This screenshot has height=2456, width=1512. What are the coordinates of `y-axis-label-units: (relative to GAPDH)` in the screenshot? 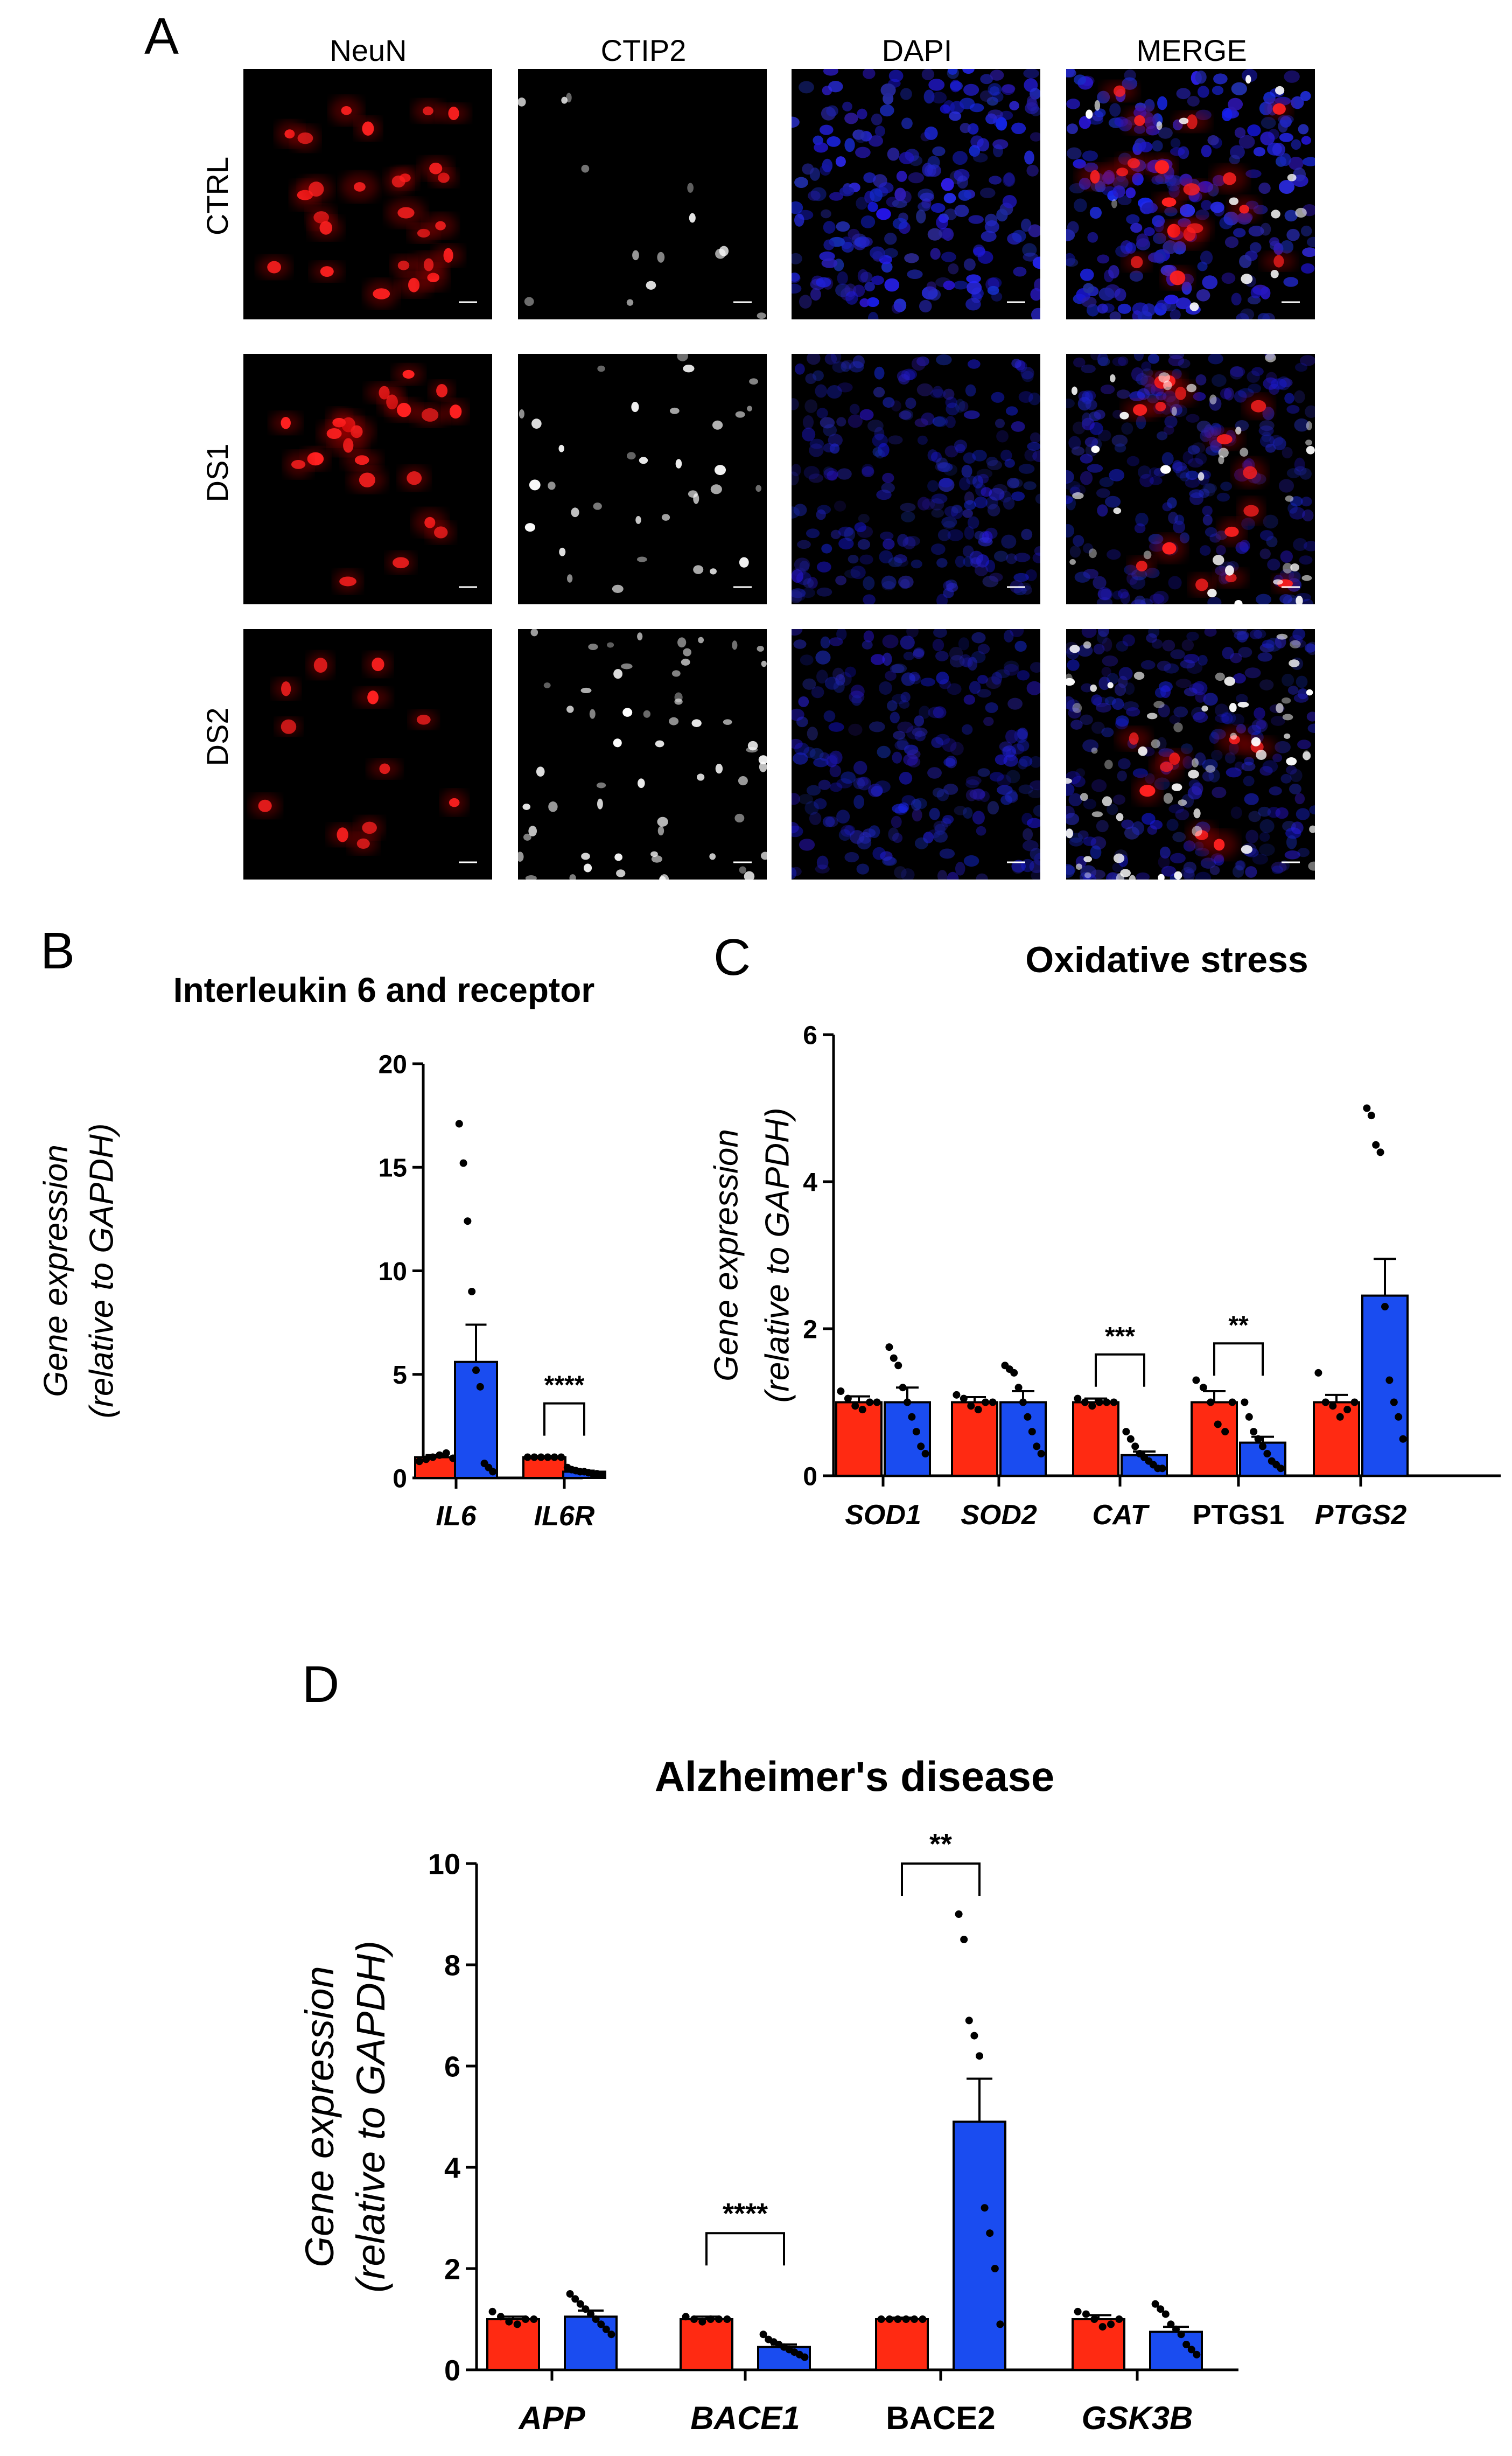 It's located at (370, 2117).